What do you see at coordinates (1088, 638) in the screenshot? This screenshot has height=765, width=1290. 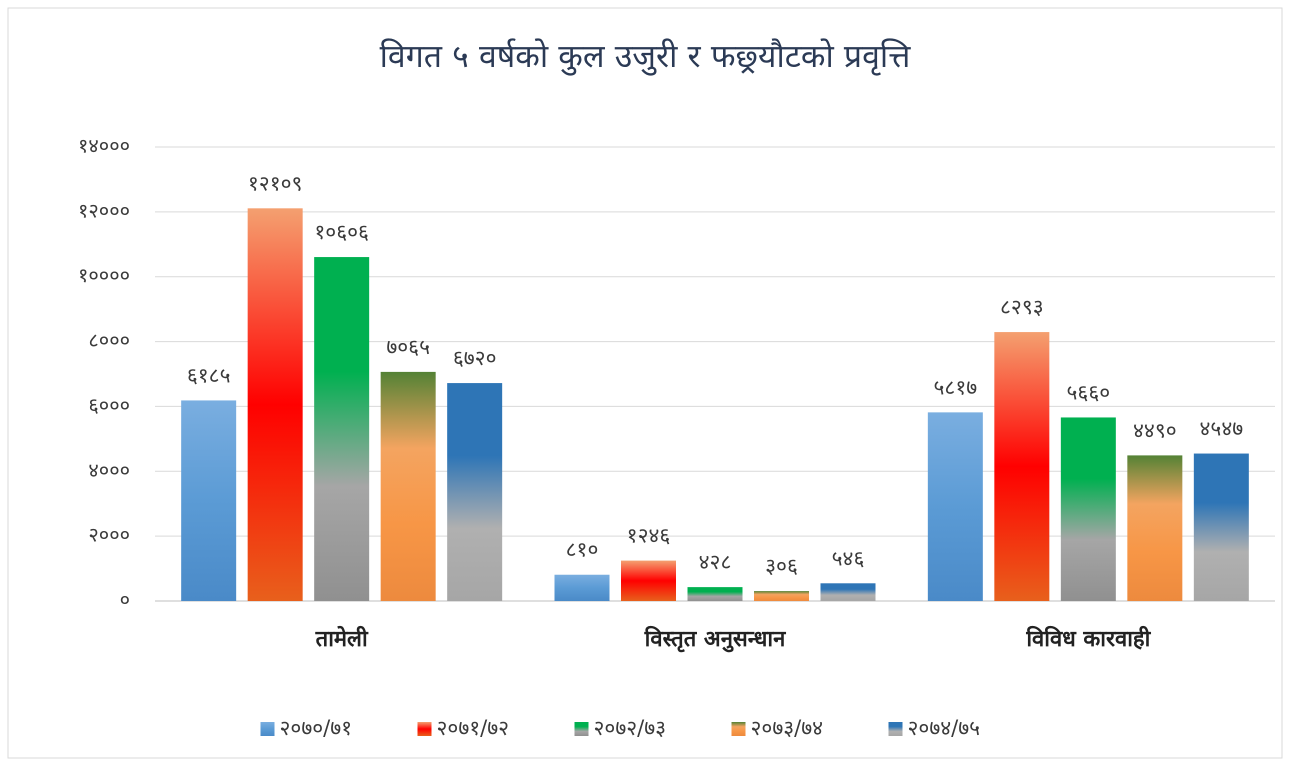 I see `x-tick-label: विविध कारवाही` at bounding box center [1088, 638].